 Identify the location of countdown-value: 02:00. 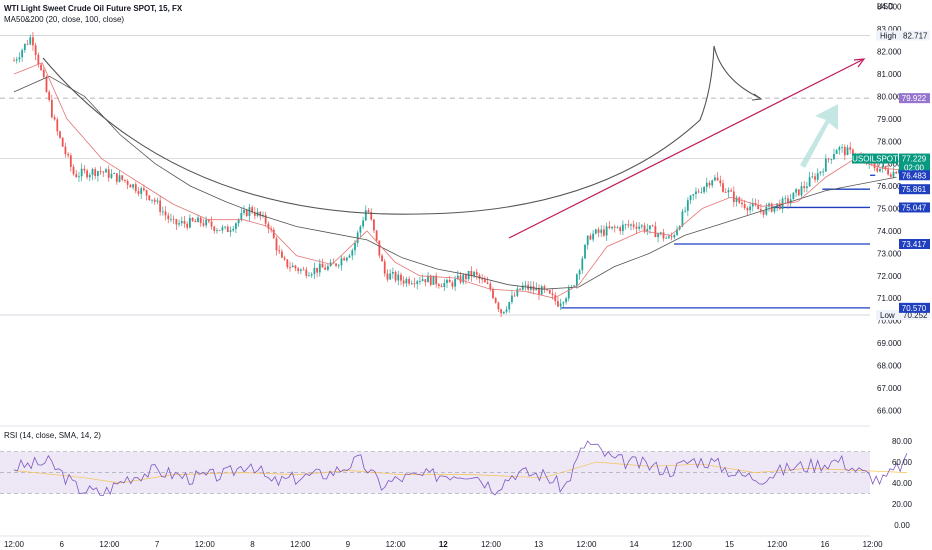
(914, 168).